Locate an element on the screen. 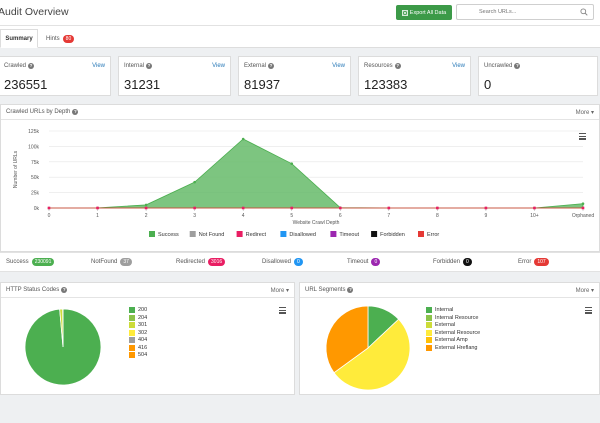  status-notfound: NotFound 37 is located at coordinates (111, 262).